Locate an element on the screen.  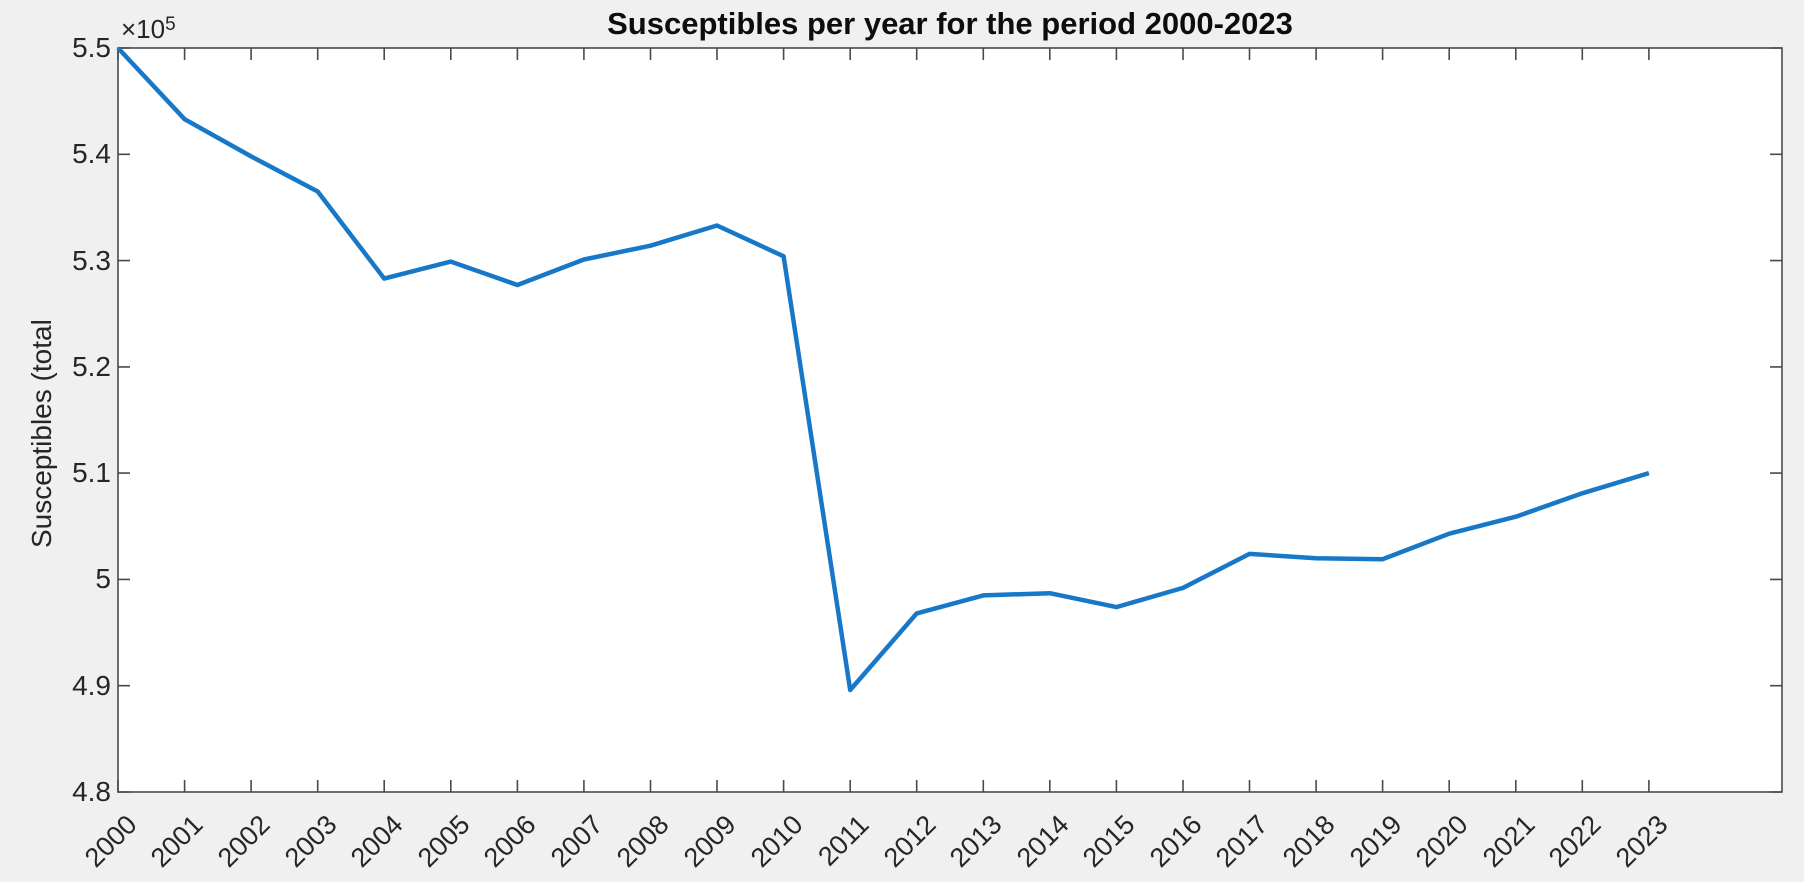
y-axis-exponent-label: ×10⁵ is located at coordinates (148, 29).